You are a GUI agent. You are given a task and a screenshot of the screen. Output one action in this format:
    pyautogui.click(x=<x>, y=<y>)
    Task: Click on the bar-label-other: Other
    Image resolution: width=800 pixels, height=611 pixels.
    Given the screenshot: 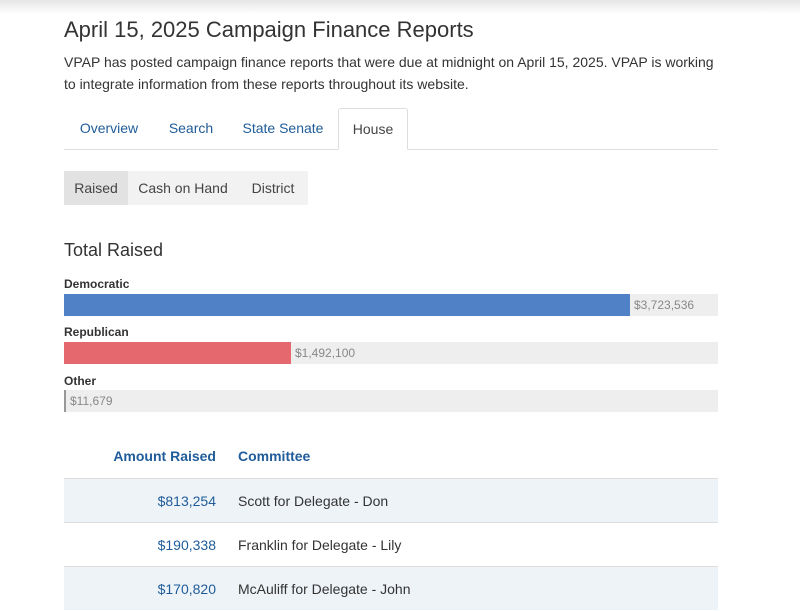 What is the action you would take?
    pyautogui.click(x=80, y=381)
    